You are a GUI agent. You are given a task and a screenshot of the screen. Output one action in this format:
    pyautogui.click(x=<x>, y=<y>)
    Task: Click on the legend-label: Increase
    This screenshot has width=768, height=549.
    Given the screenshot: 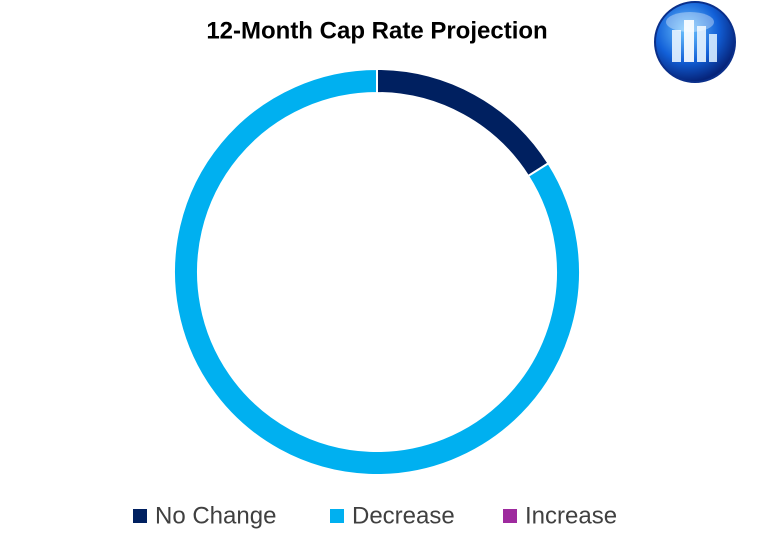 What is the action you would take?
    pyautogui.click(x=571, y=515)
    